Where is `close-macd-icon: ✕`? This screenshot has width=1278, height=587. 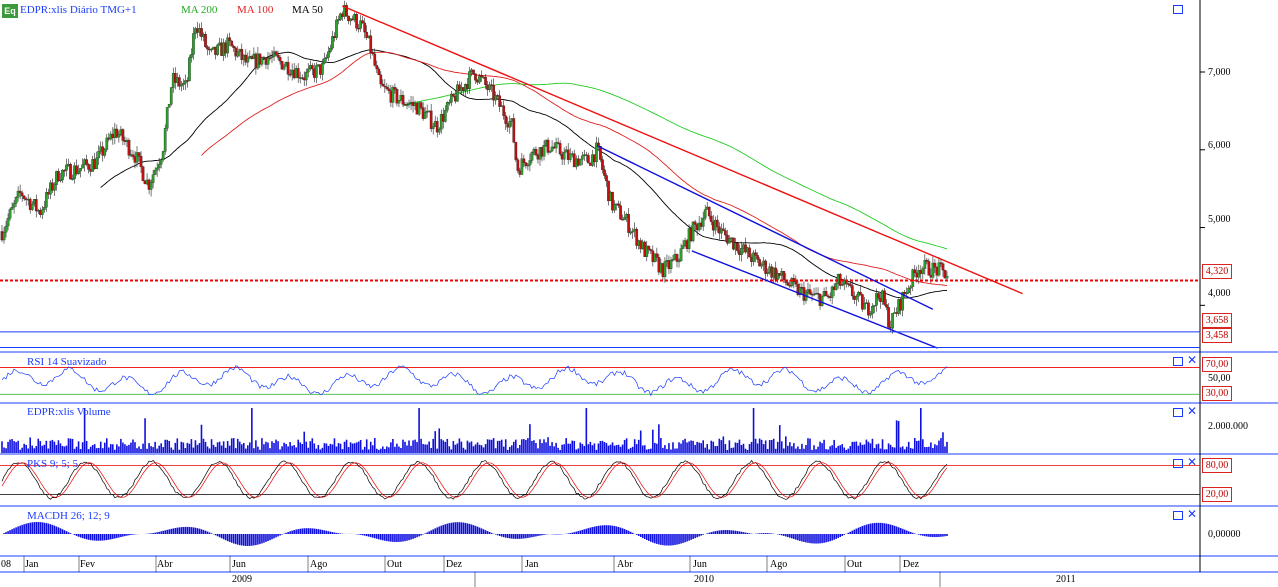
close-macd-icon: ✕ is located at coordinates (1192, 514).